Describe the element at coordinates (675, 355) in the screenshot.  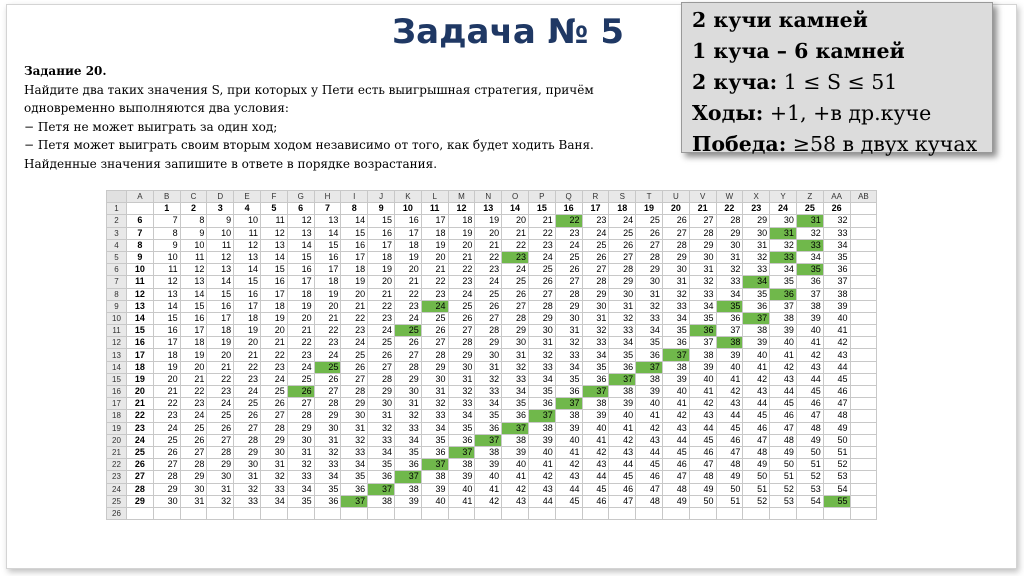
I see `sum-cell: 37` at that location.